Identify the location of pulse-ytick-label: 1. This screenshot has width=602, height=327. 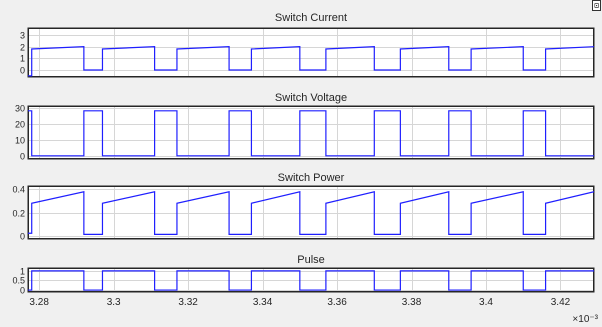
(22, 272).